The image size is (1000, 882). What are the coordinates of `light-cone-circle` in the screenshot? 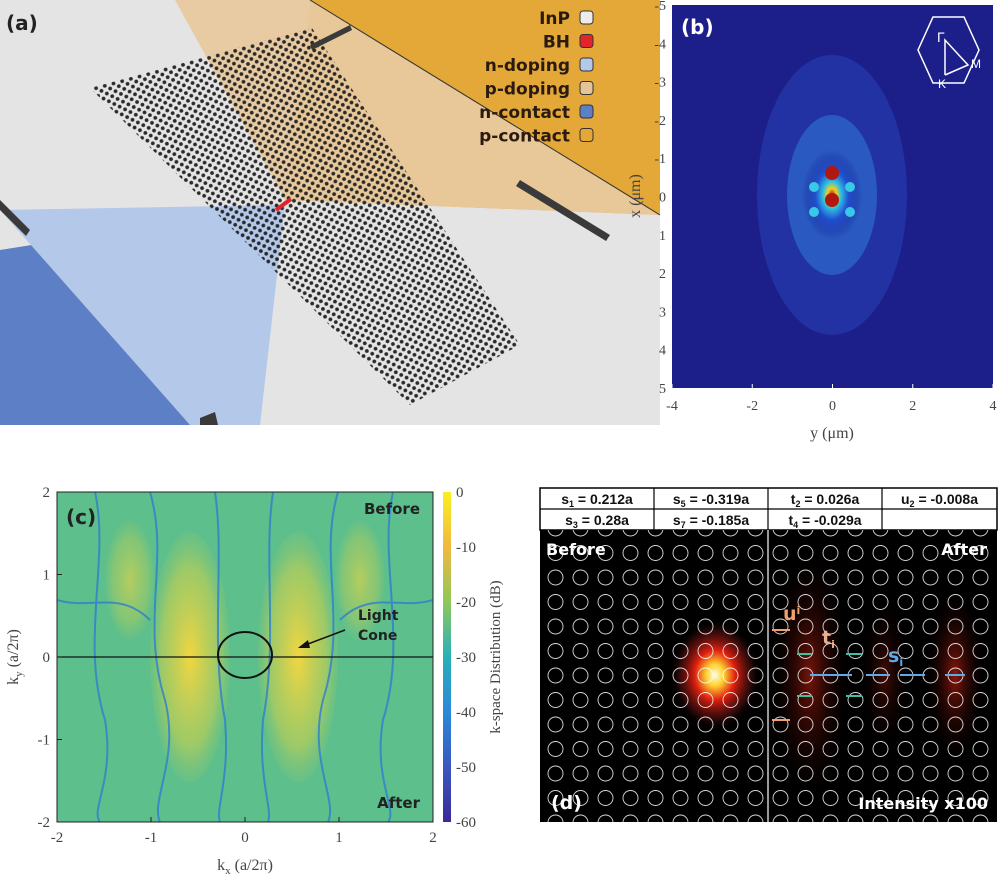 It's located at (245, 655).